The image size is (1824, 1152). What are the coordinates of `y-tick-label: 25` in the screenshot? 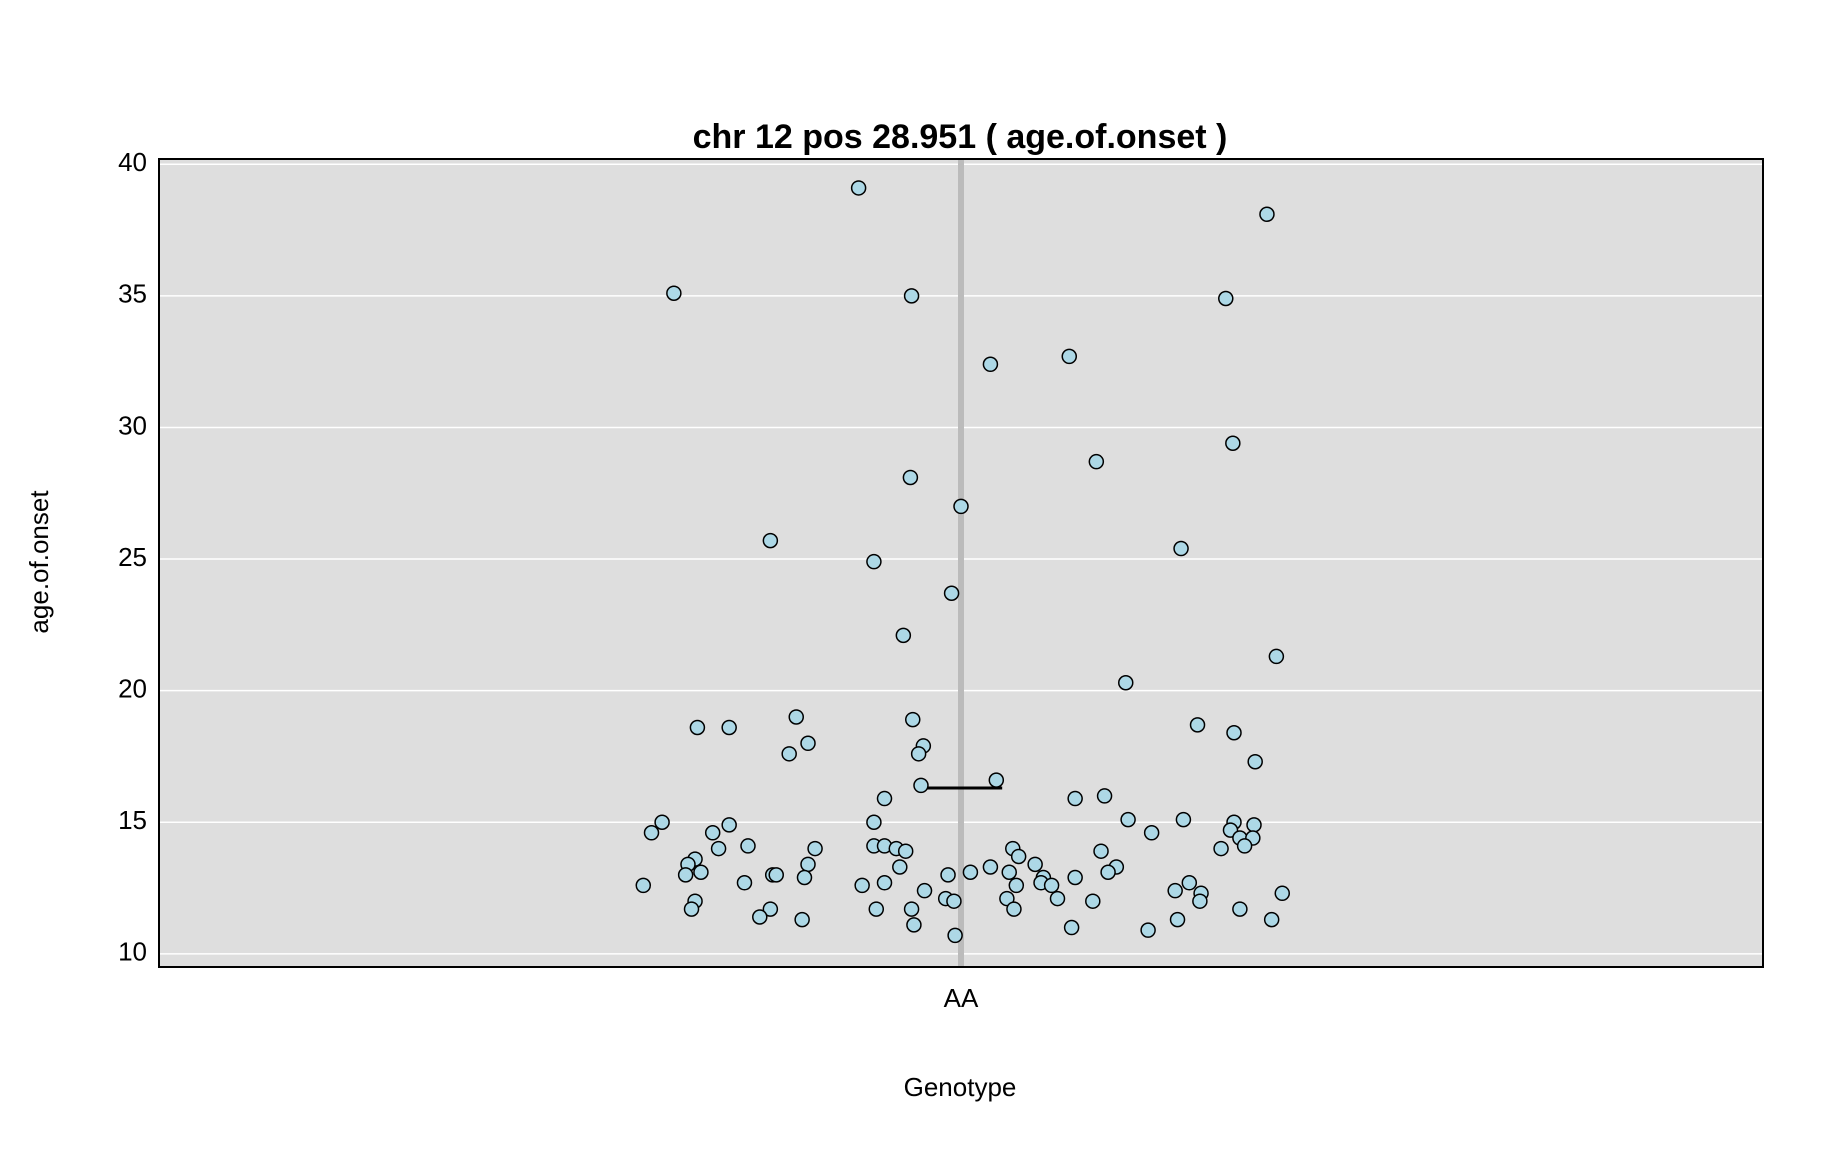 It's located at (132, 557).